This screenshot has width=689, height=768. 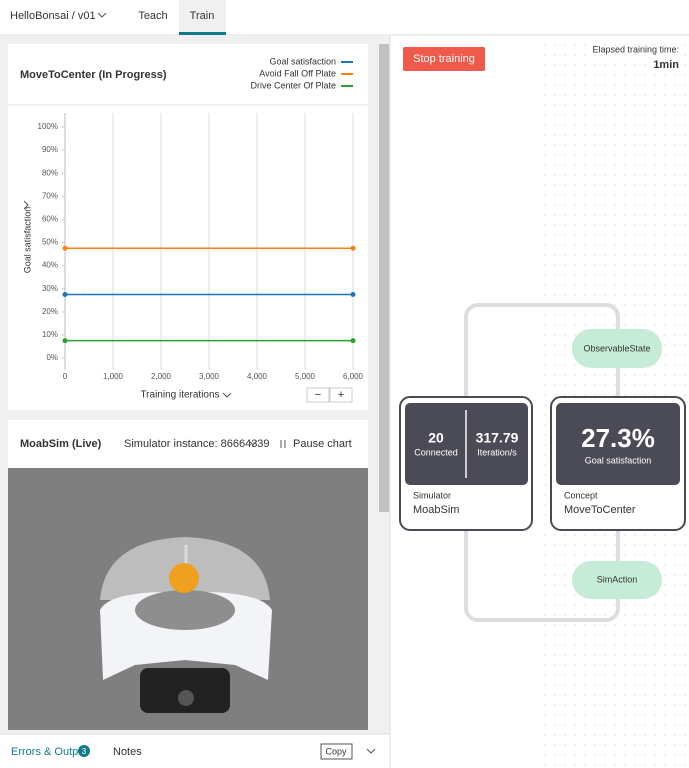 I want to click on action-node, so click(x=617, y=580).